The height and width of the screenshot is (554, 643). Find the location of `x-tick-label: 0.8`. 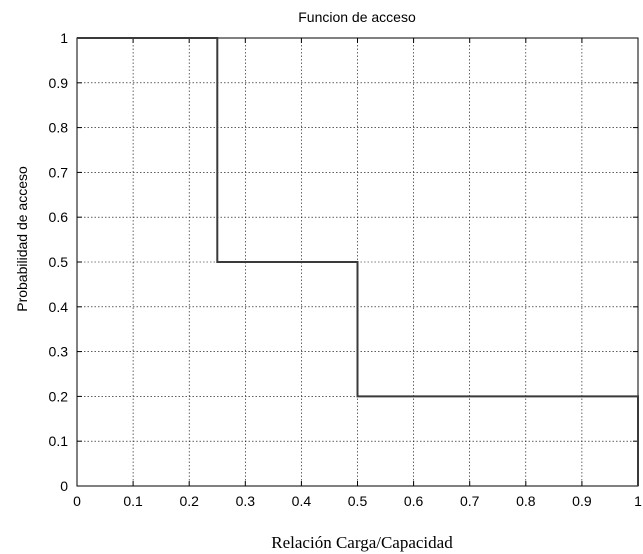

x-tick-label: 0.8 is located at coordinates (526, 501).